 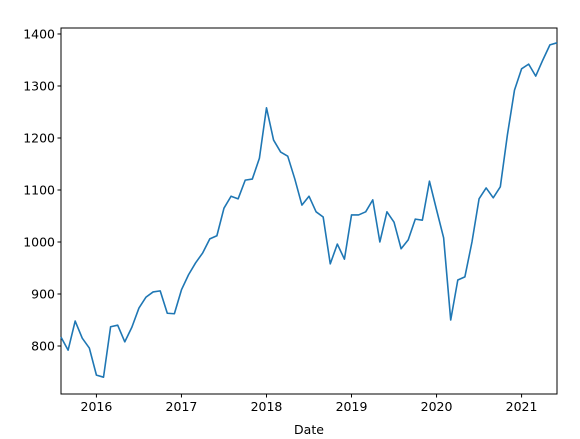 What do you see at coordinates (43, 293) in the screenshot?
I see `y-tick-label: 900` at bounding box center [43, 293].